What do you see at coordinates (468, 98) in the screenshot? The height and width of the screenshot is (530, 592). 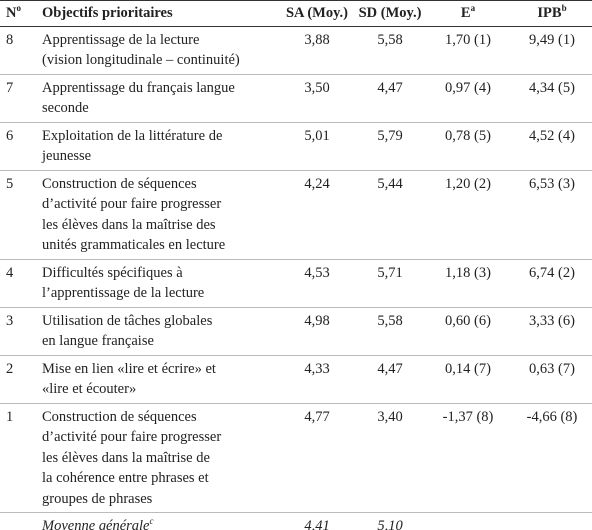 I see `e-cell: 0,97 (4)` at bounding box center [468, 98].